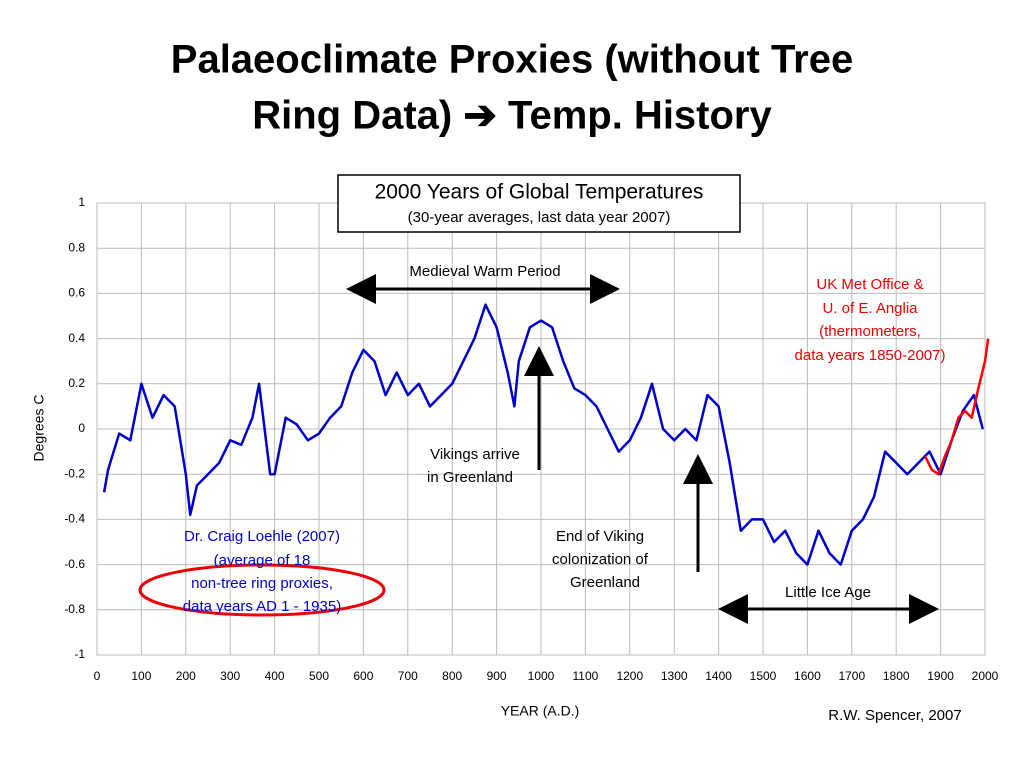 Image resolution: width=1024 pixels, height=768 pixels. What do you see at coordinates (74, 564) in the screenshot?
I see `y-tick-label: -0.6` at bounding box center [74, 564].